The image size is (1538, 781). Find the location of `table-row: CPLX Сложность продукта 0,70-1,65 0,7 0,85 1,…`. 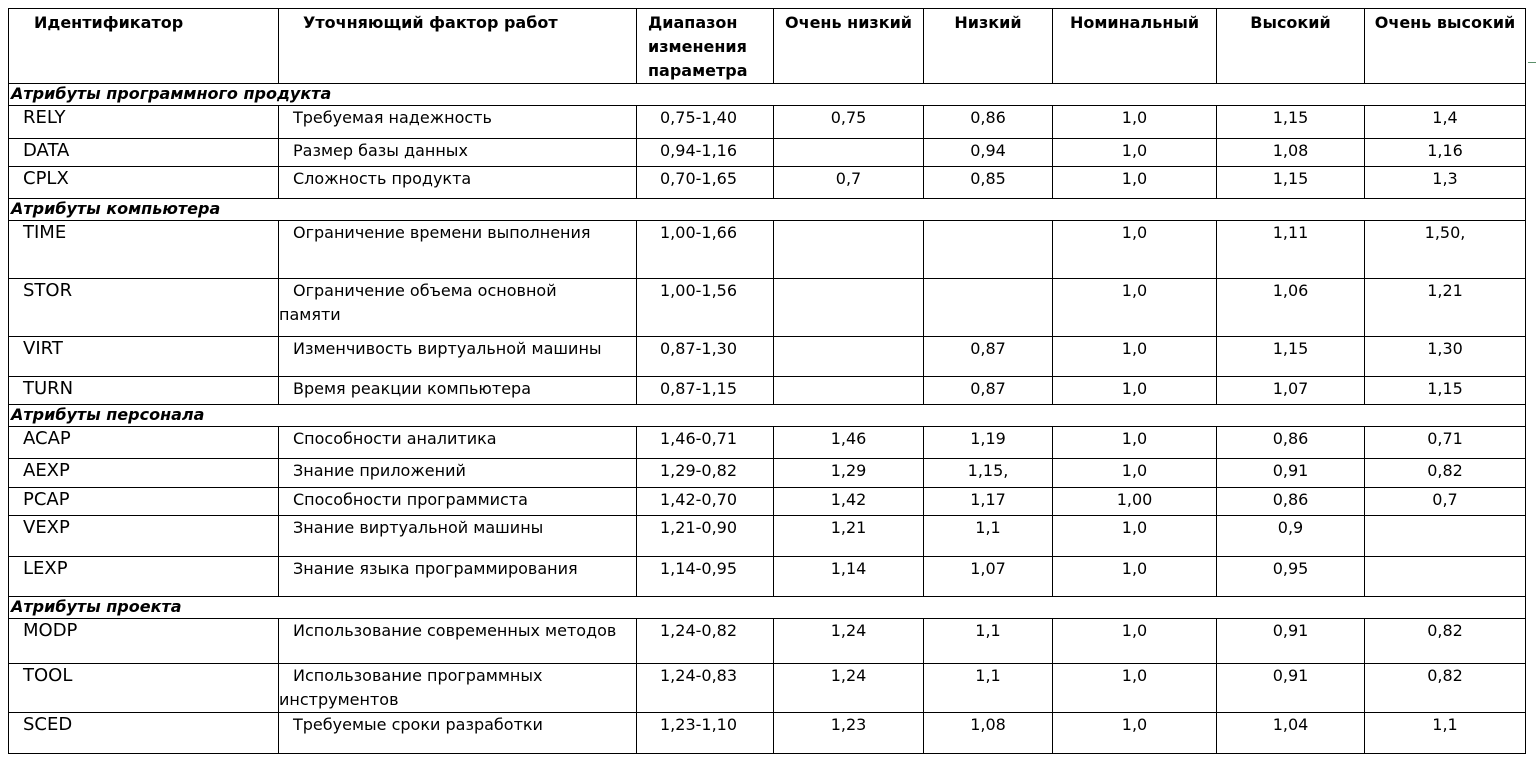

table-row: CPLX Сложность продукта 0,70-1,65 0,7 0,85 1,… is located at coordinates (767, 182).